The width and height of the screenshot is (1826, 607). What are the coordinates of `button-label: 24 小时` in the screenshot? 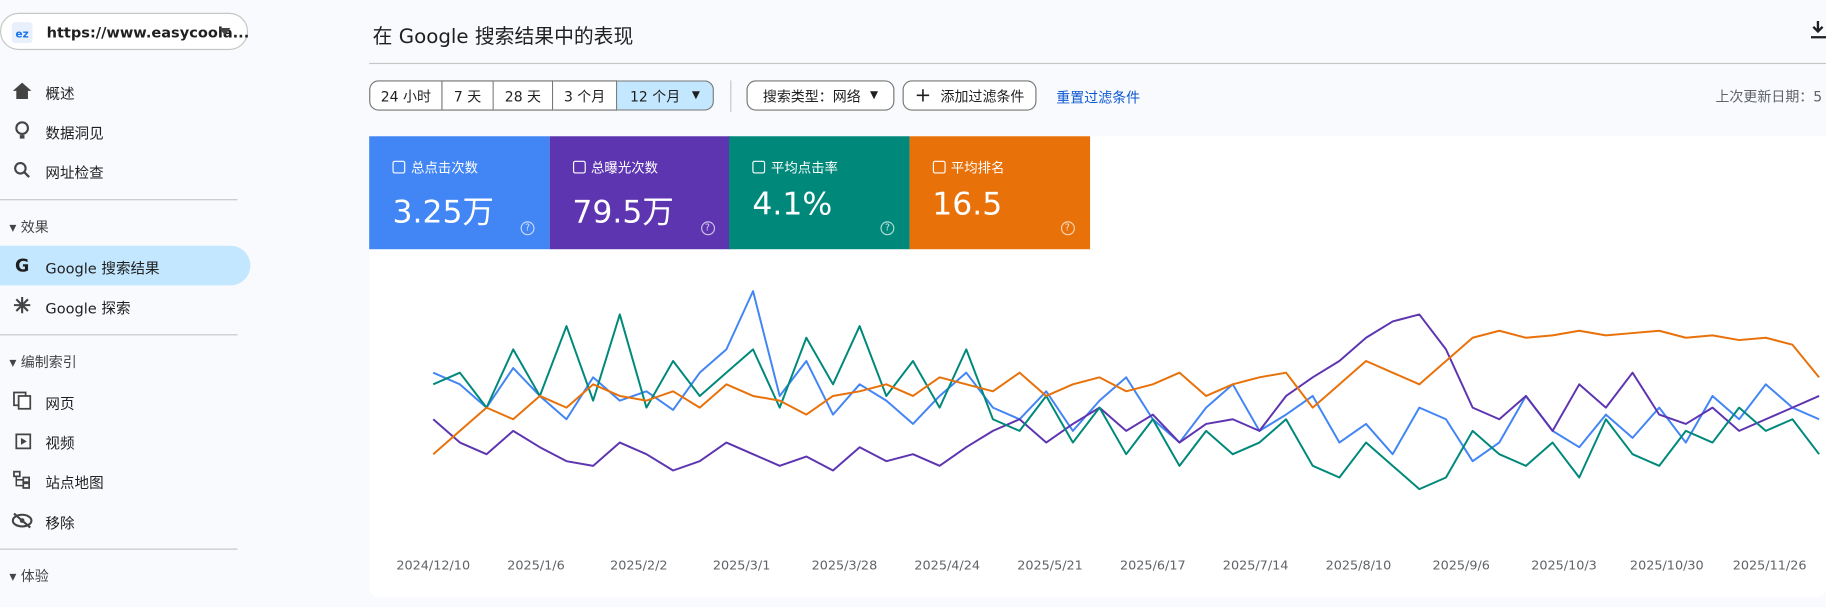 It's located at (405, 96).